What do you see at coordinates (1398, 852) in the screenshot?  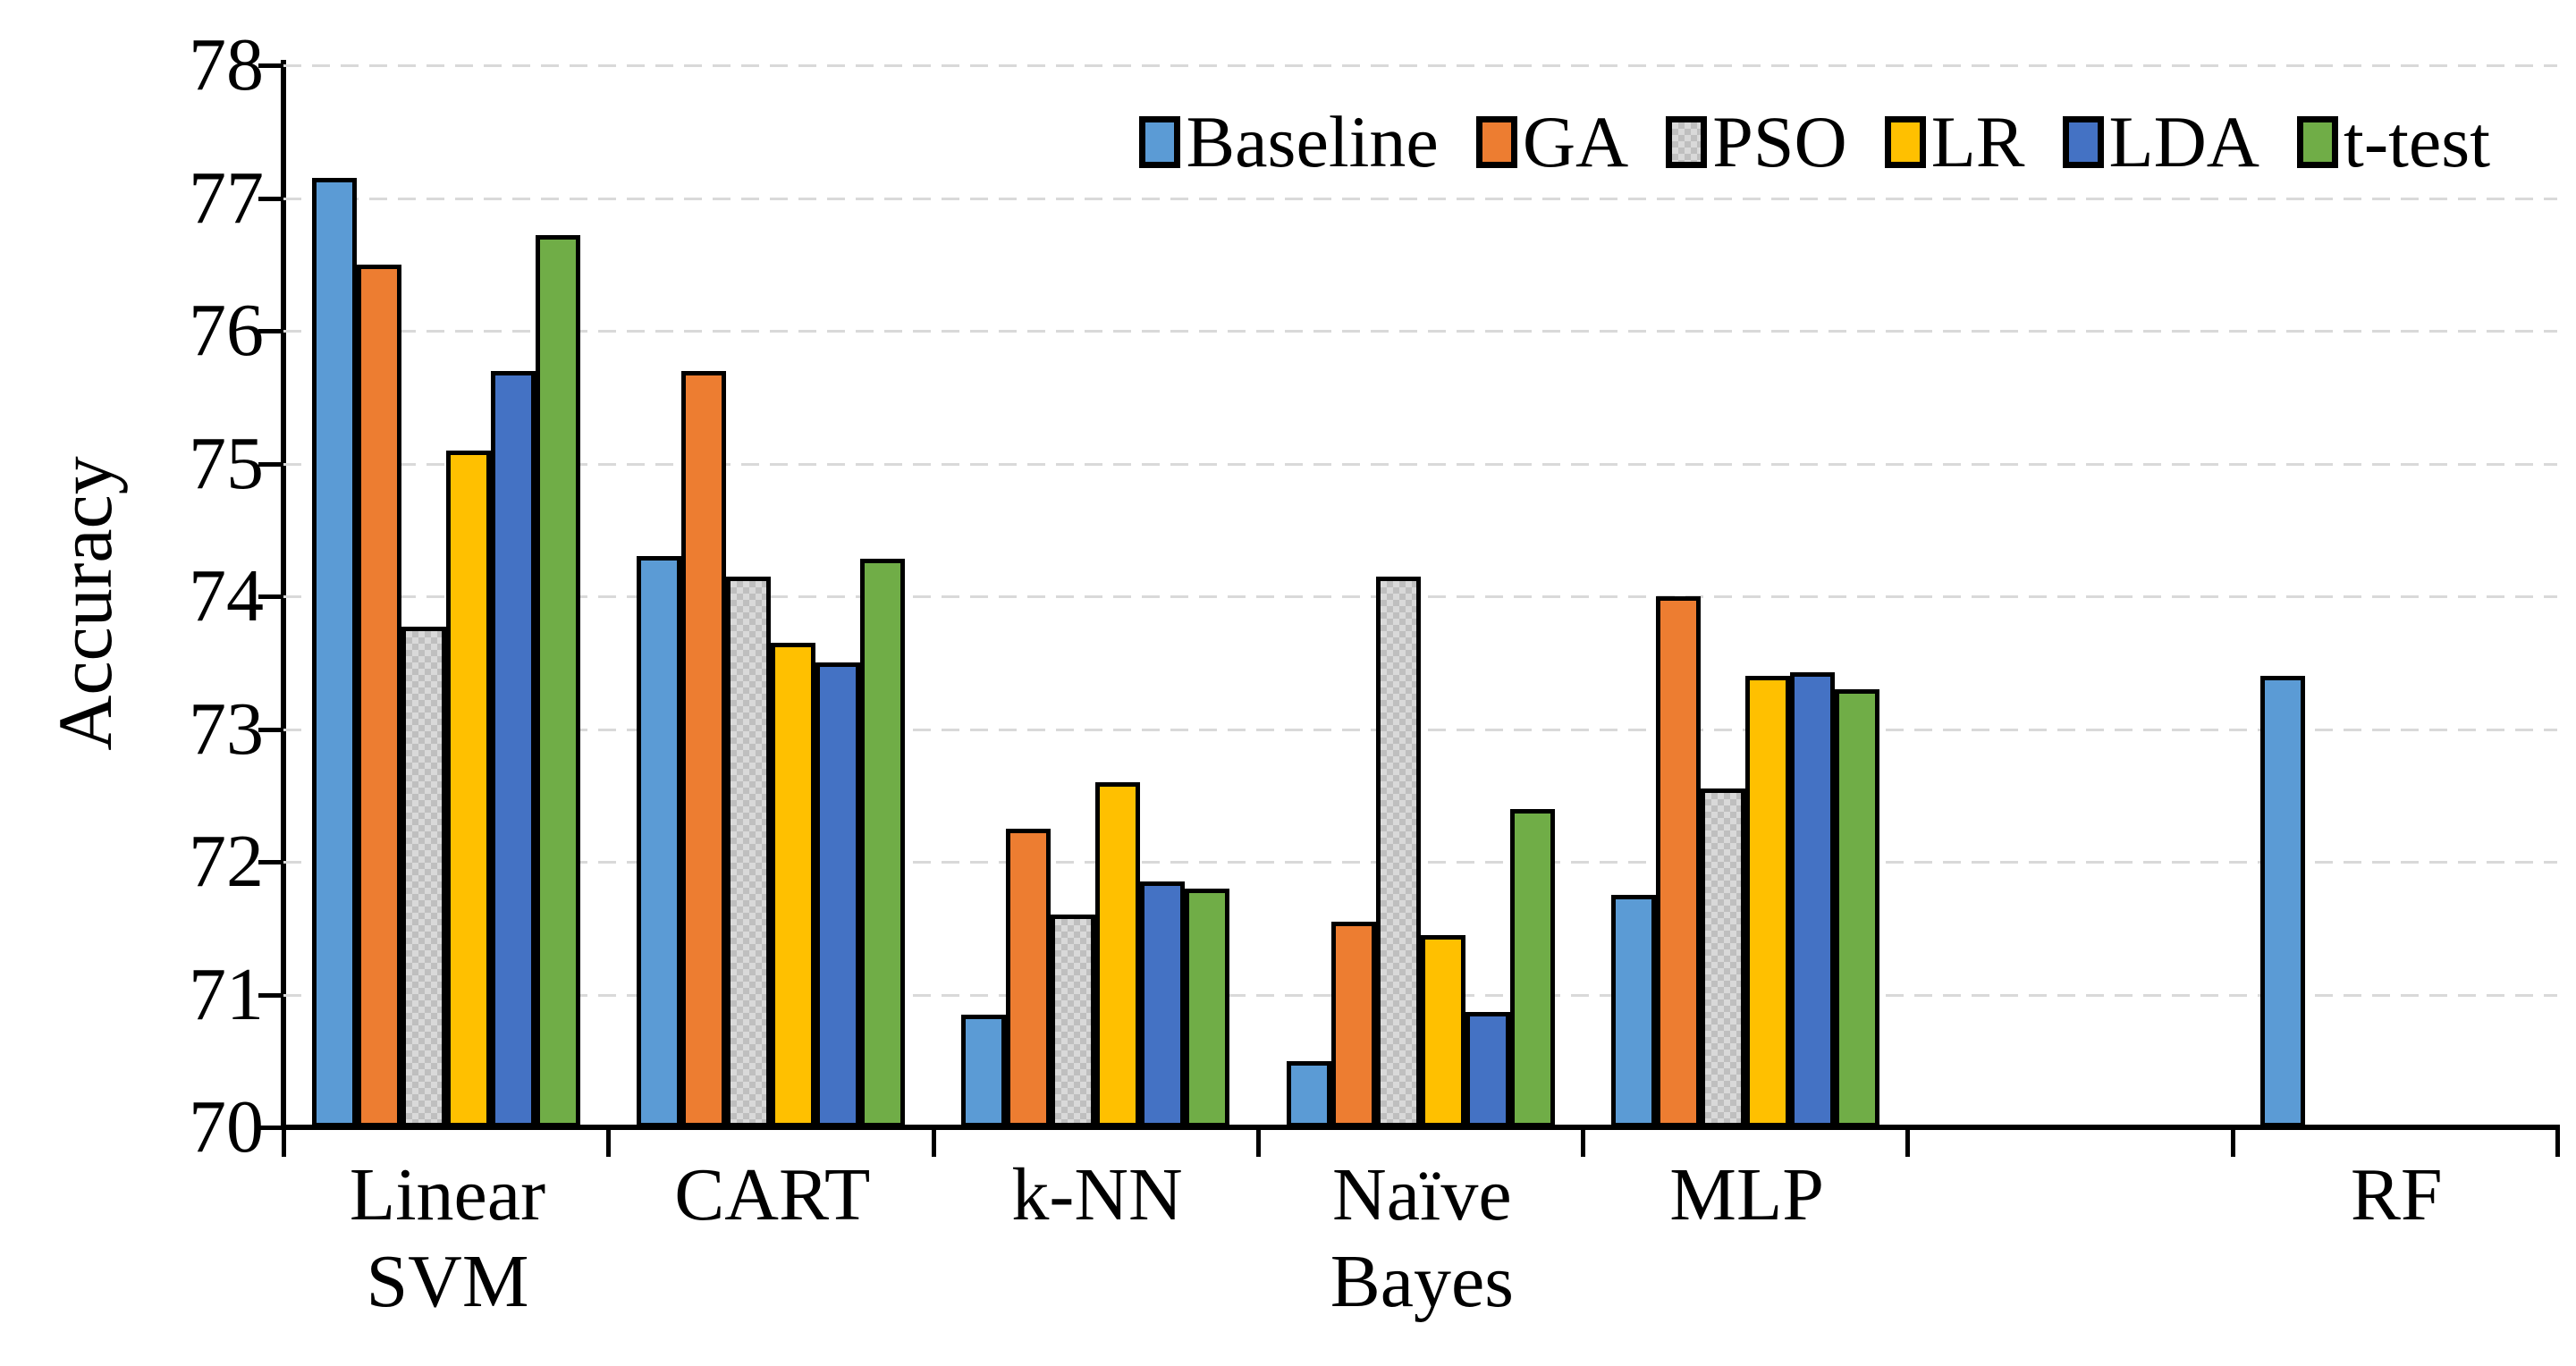 I see `bar-pso-naïve-bayes` at bounding box center [1398, 852].